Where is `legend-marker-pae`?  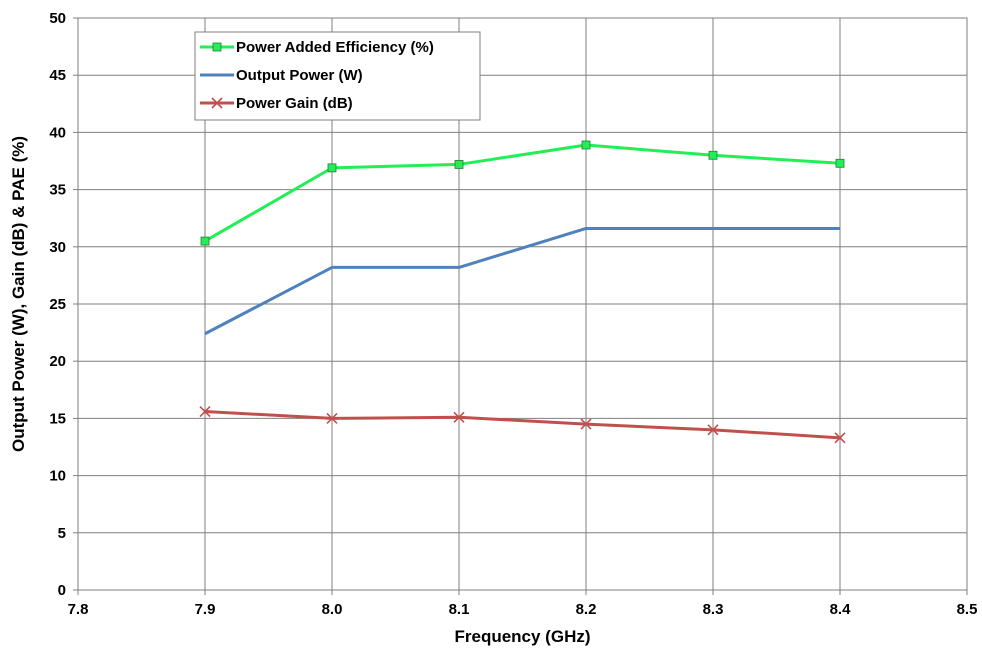
legend-marker-pae is located at coordinates (217, 47).